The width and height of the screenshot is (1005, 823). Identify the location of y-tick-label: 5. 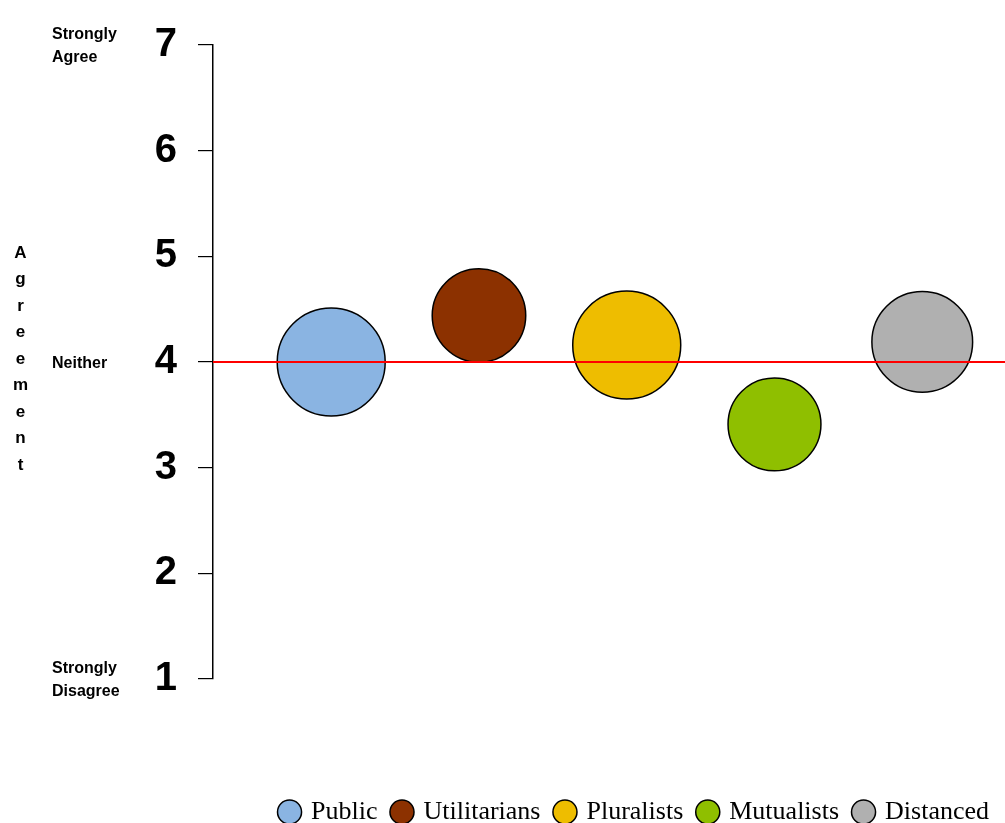
(165, 253).